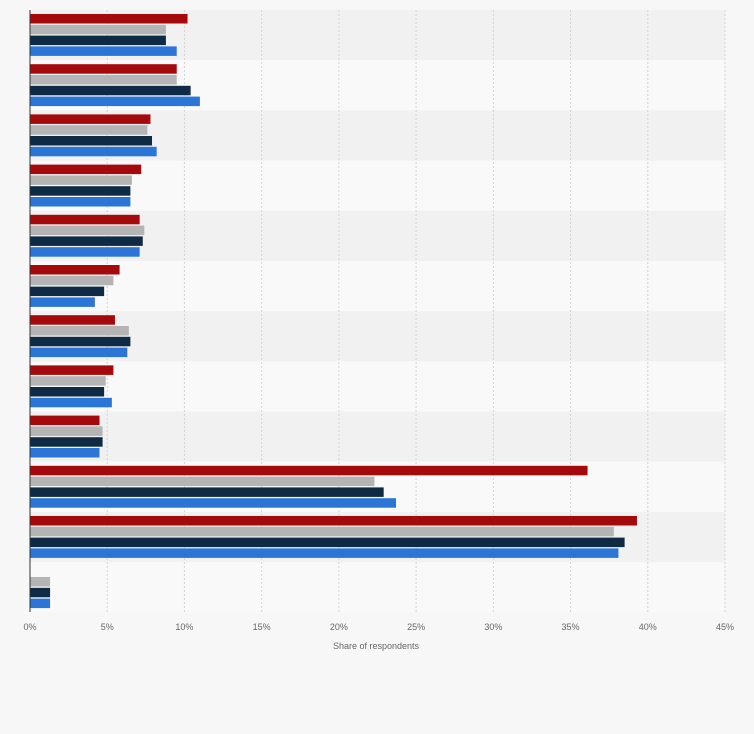 This screenshot has height=734, width=754. I want to click on bar-s1-c1, so click(103, 80).